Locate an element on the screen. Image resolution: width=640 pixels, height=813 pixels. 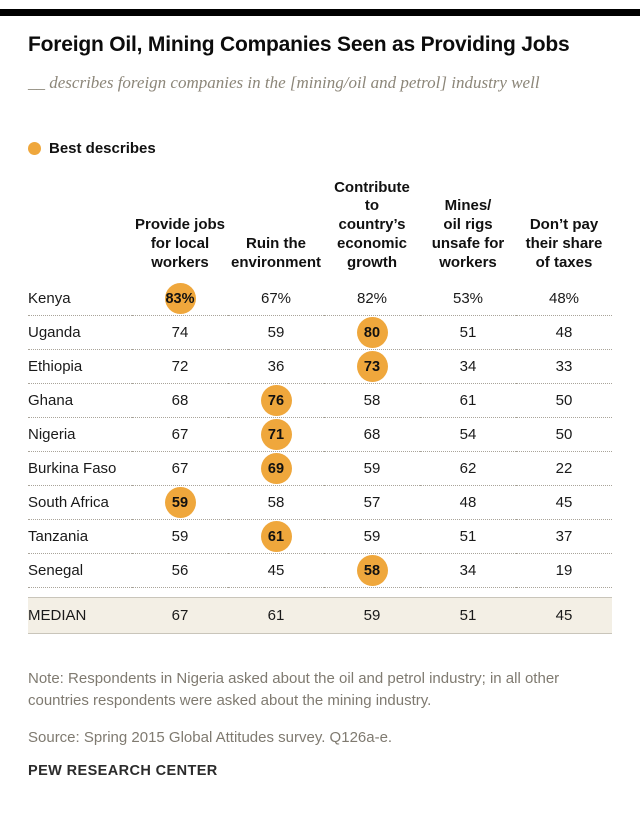
value-text: 50 is located at coordinates (564, 435).